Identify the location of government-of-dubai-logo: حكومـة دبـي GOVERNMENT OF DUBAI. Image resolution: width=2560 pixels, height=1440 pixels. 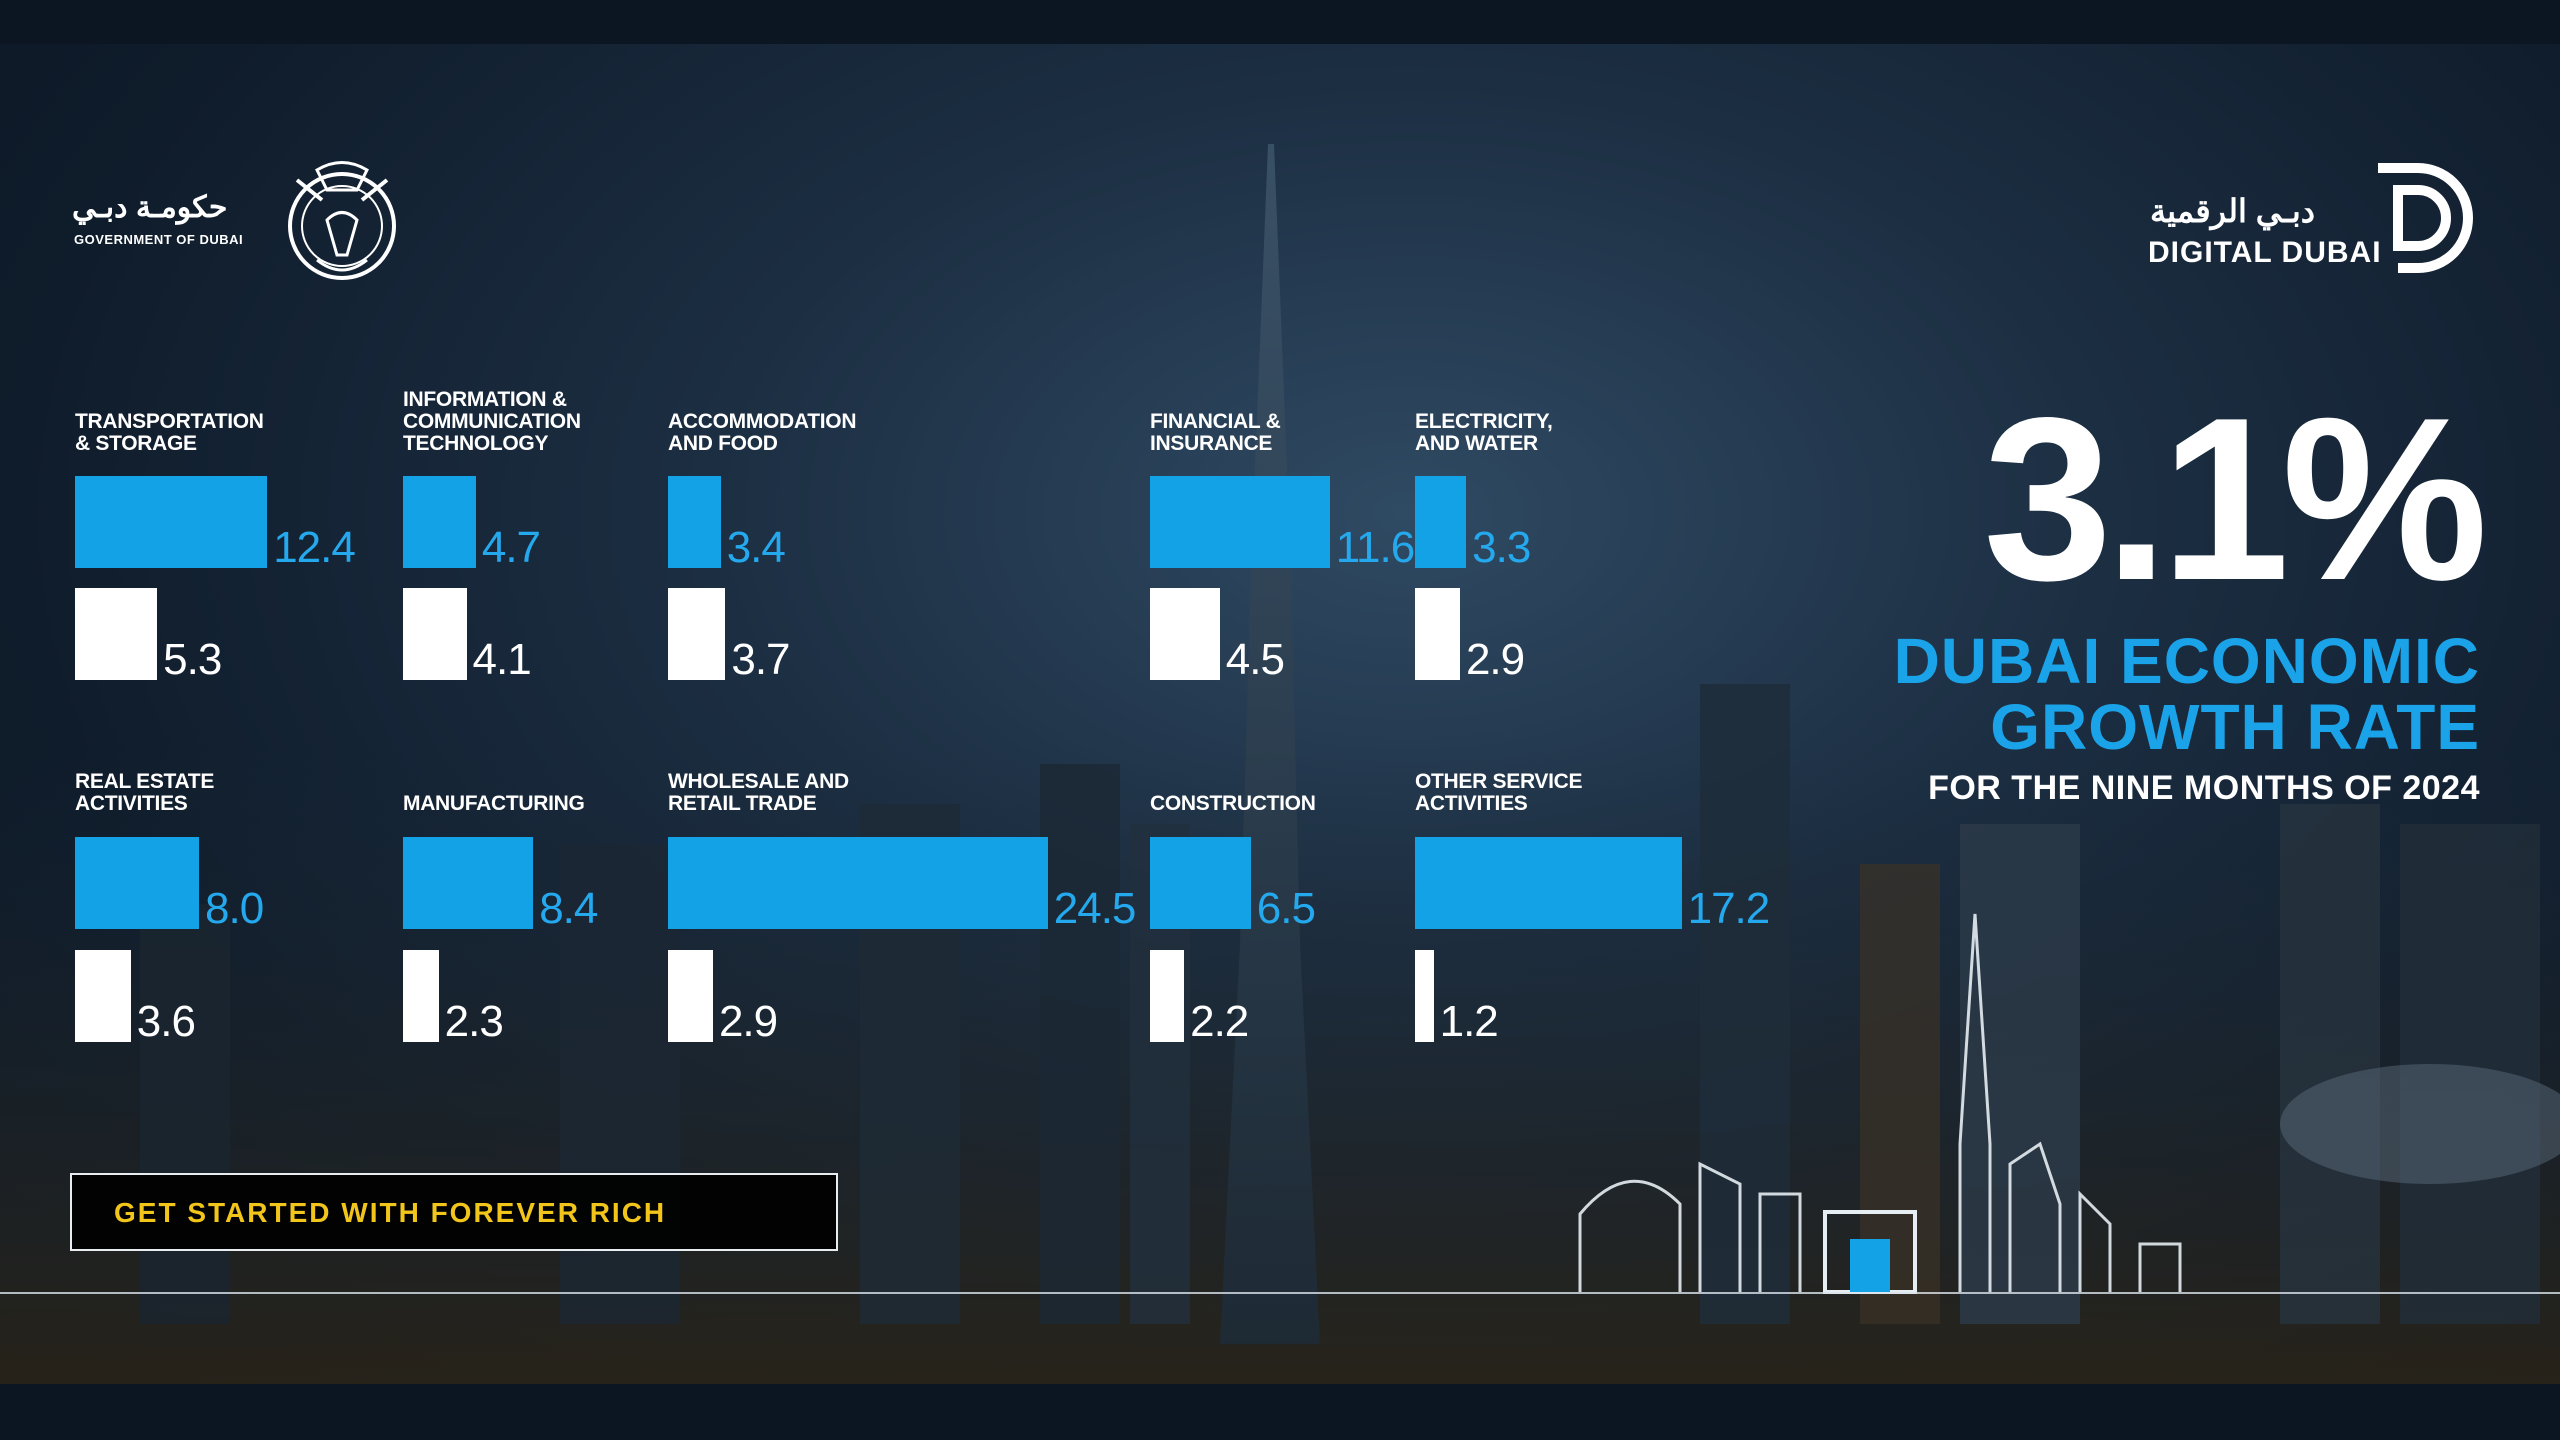
(252, 220).